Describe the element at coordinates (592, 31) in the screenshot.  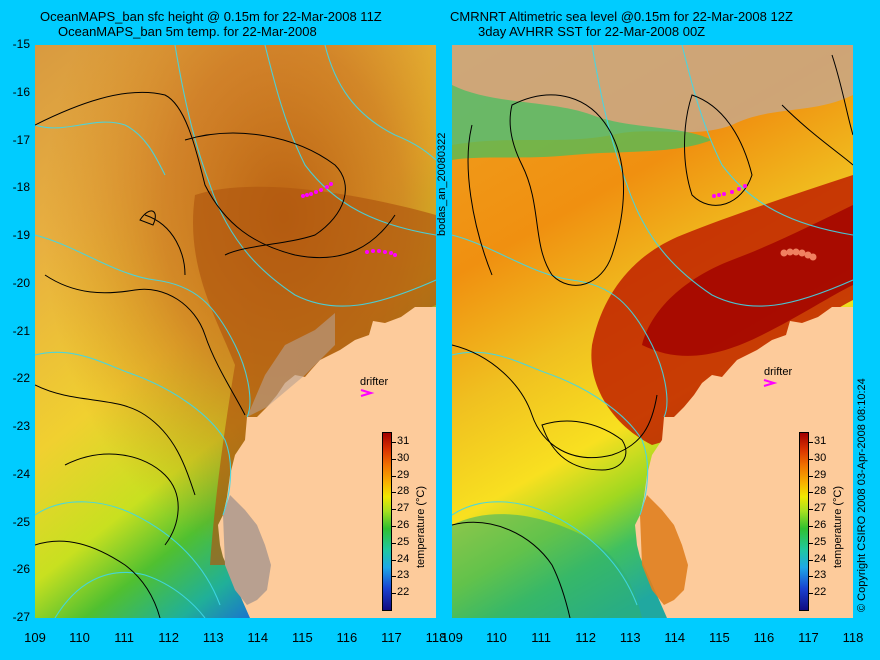
I see `right-title-line2: 3day AVHRR SST for 22-Mar-2008 00Z` at that location.